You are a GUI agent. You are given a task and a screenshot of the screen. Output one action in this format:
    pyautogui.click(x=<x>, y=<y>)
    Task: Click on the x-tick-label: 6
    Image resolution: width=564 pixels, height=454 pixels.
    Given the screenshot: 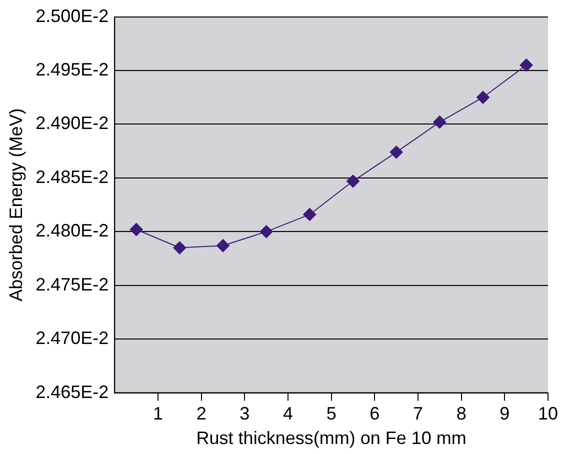 What is the action you would take?
    pyautogui.click(x=375, y=414)
    